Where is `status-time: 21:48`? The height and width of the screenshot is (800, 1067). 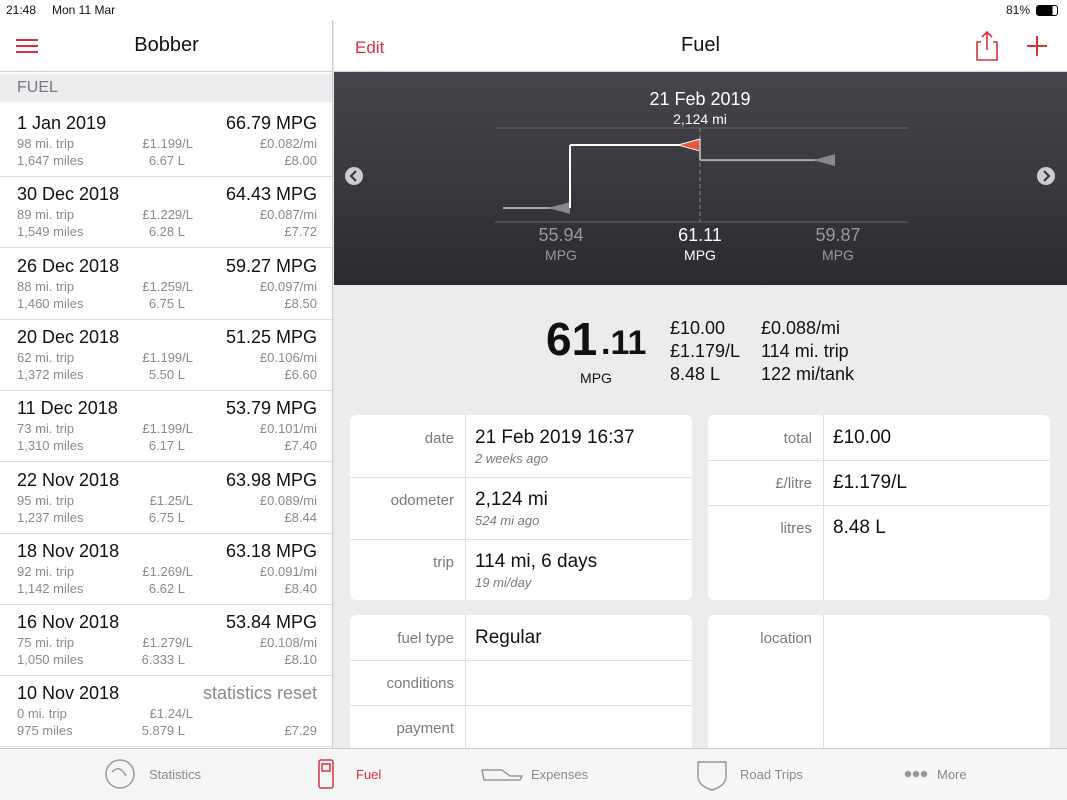 status-time: 21:48 is located at coordinates (21, 10).